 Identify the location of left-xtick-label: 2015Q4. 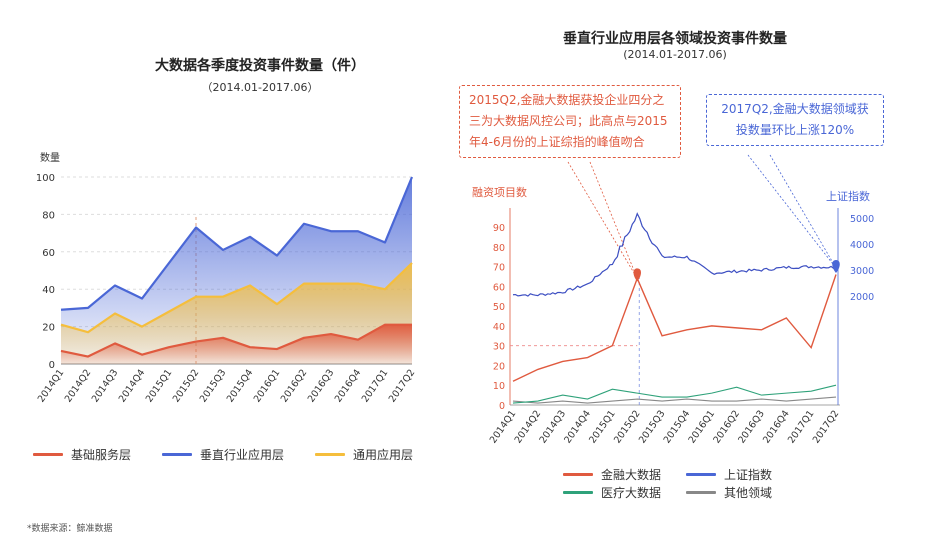
(240, 385).